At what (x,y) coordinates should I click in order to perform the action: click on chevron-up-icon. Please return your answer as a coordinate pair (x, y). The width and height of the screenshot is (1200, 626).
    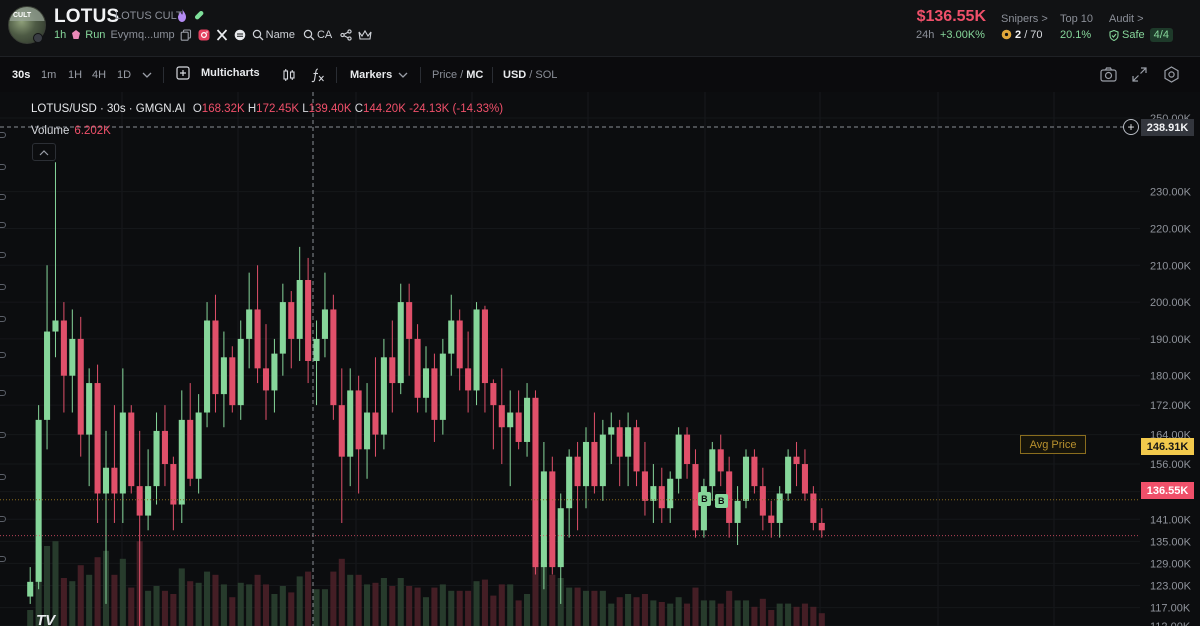
    Looking at the image, I should click on (44, 152).